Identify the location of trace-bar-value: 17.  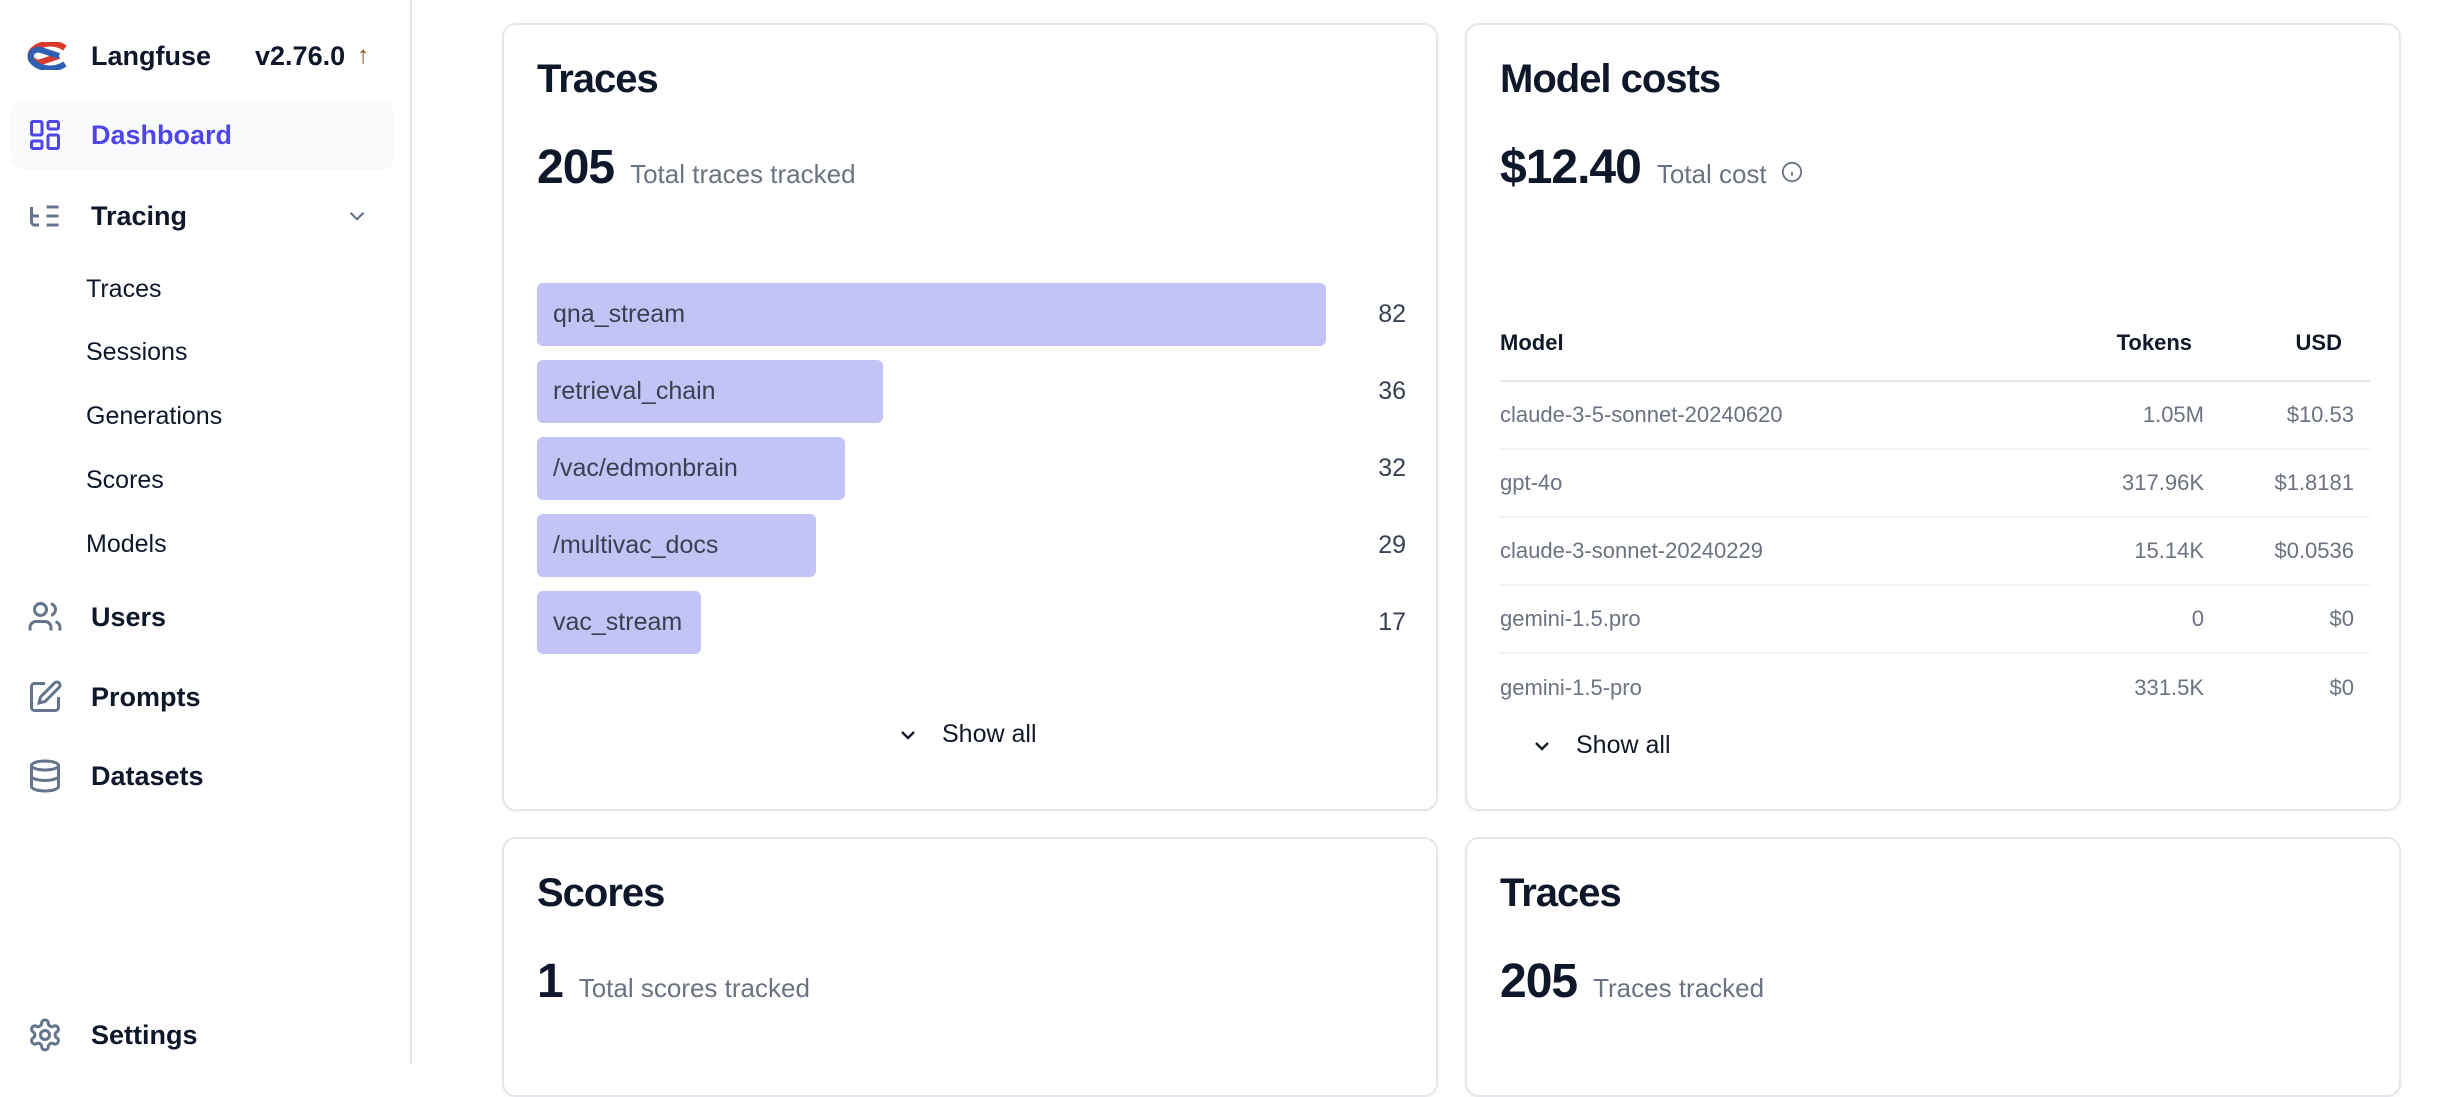
(1392, 622).